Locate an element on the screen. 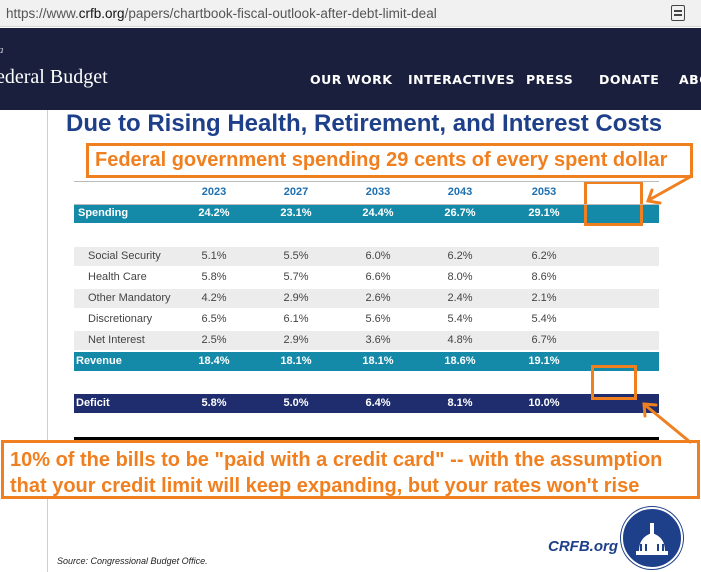 This screenshot has height=572, width=701. table-cell: 6.7% is located at coordinates (544, 340).